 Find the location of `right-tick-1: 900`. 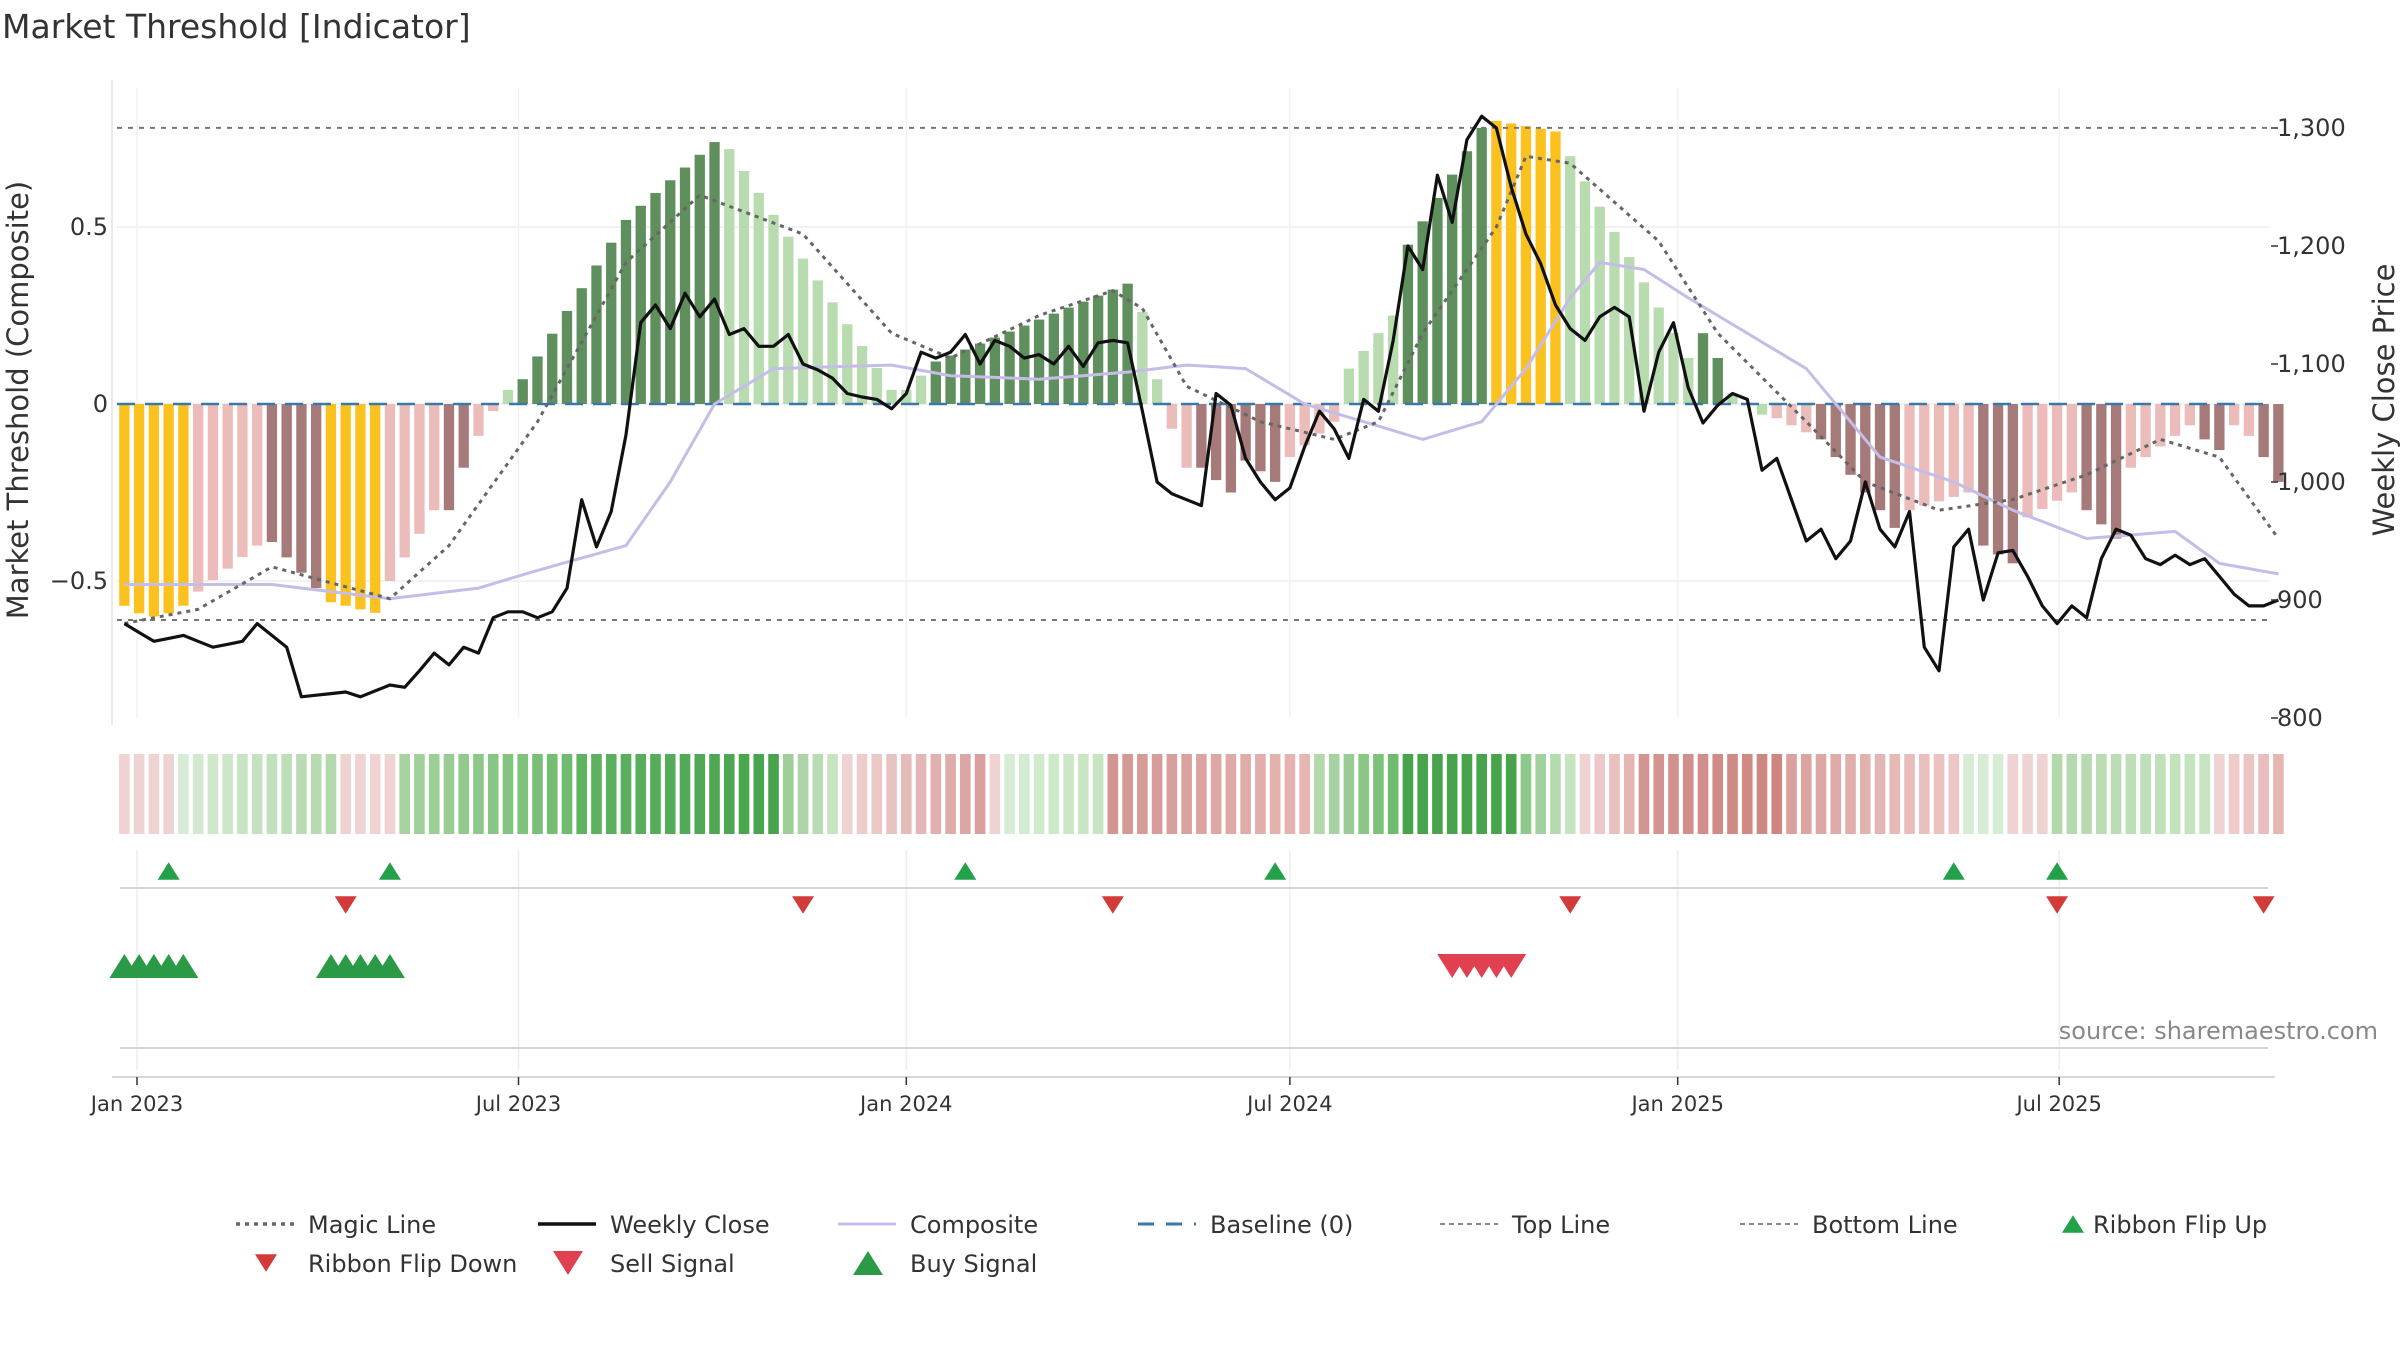

right-tick-1: 900 is located at coordinates (2300, 600).